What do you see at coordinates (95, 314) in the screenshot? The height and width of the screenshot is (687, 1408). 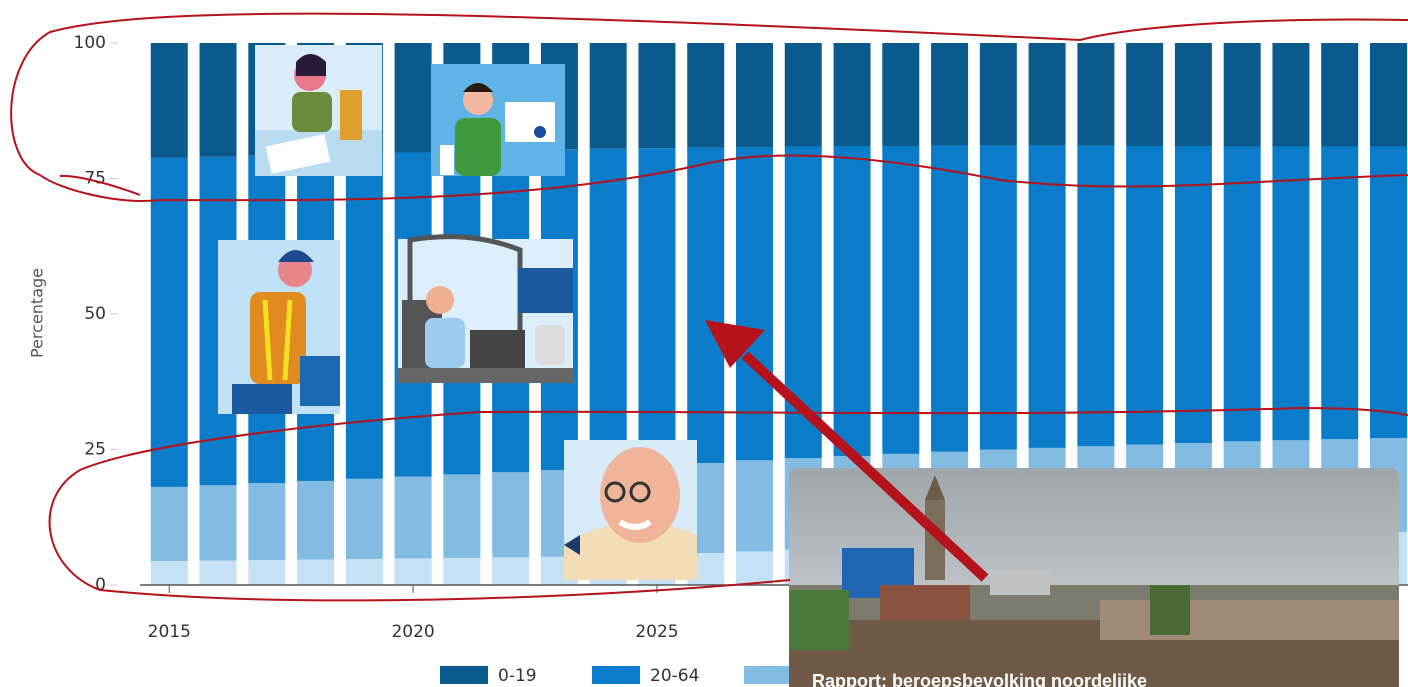 I see `y-tick-label: 50` at bounding box center [95, 314].